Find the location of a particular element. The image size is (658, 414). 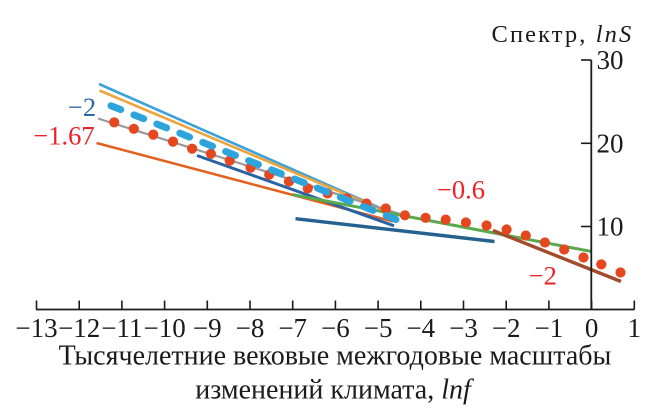

svg-text: 10 is located at coordinates (610, 227).